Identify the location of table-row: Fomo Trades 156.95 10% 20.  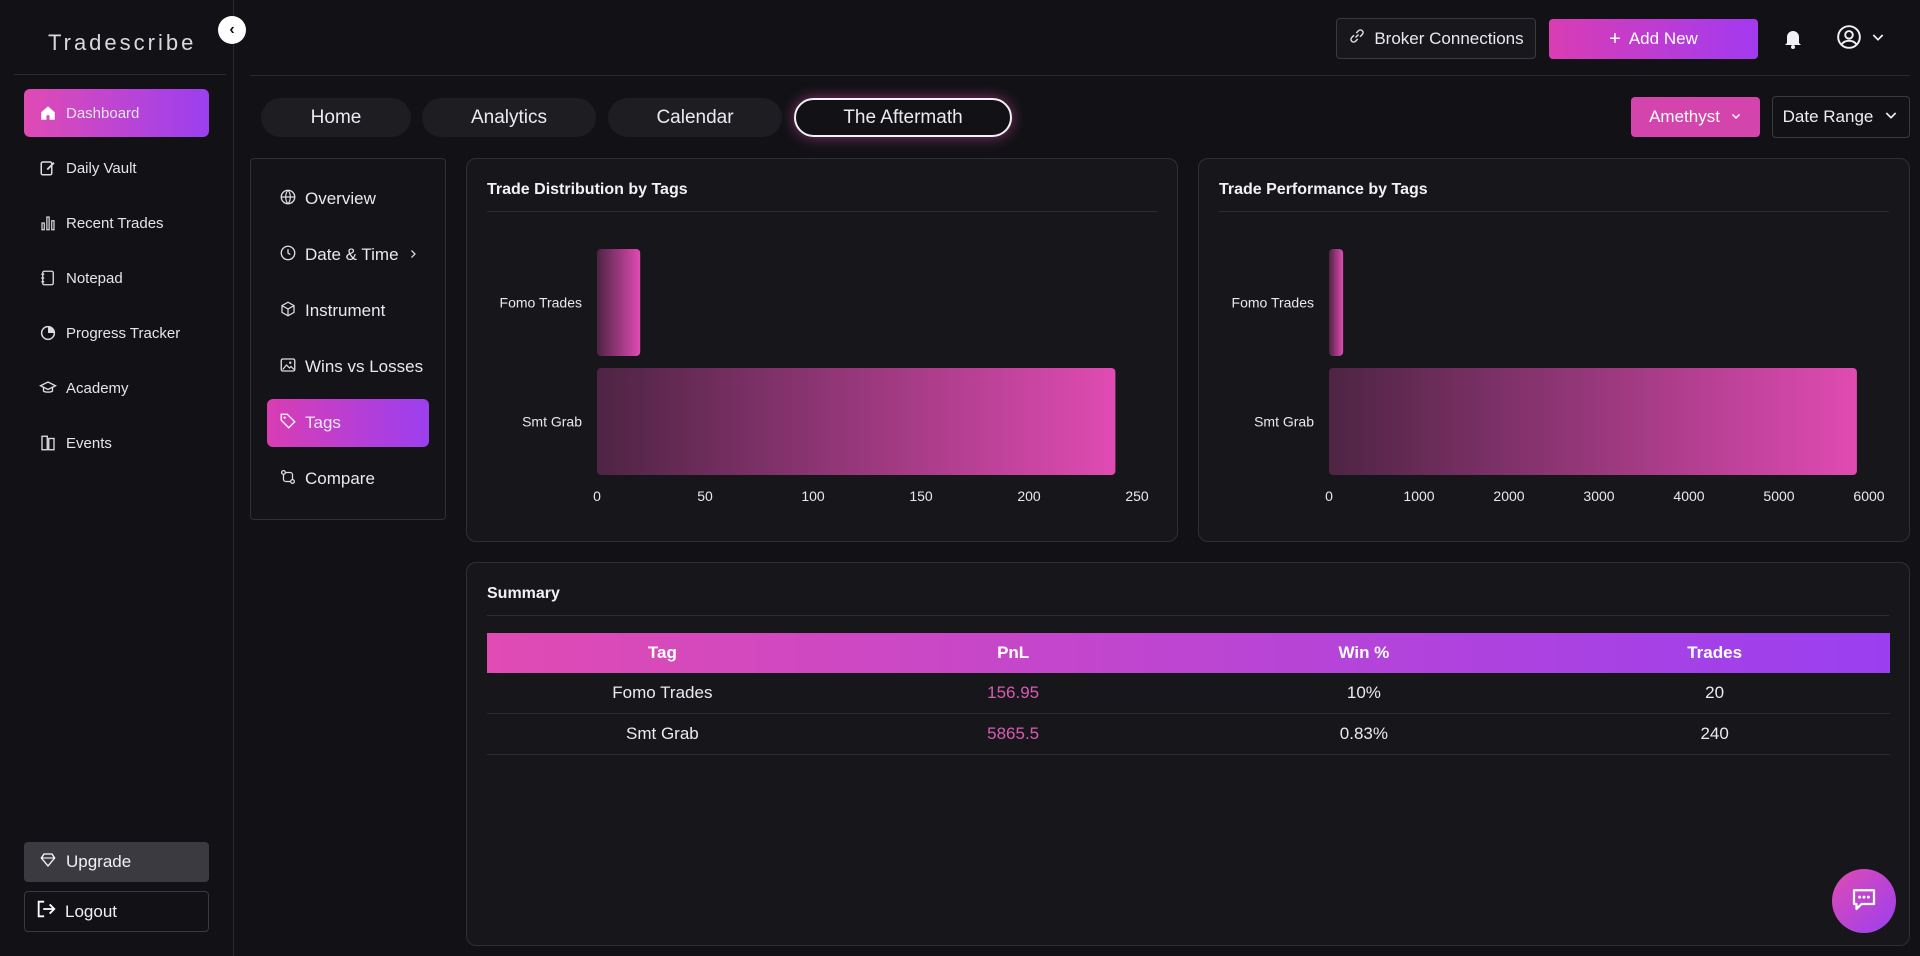
(1188, 693).